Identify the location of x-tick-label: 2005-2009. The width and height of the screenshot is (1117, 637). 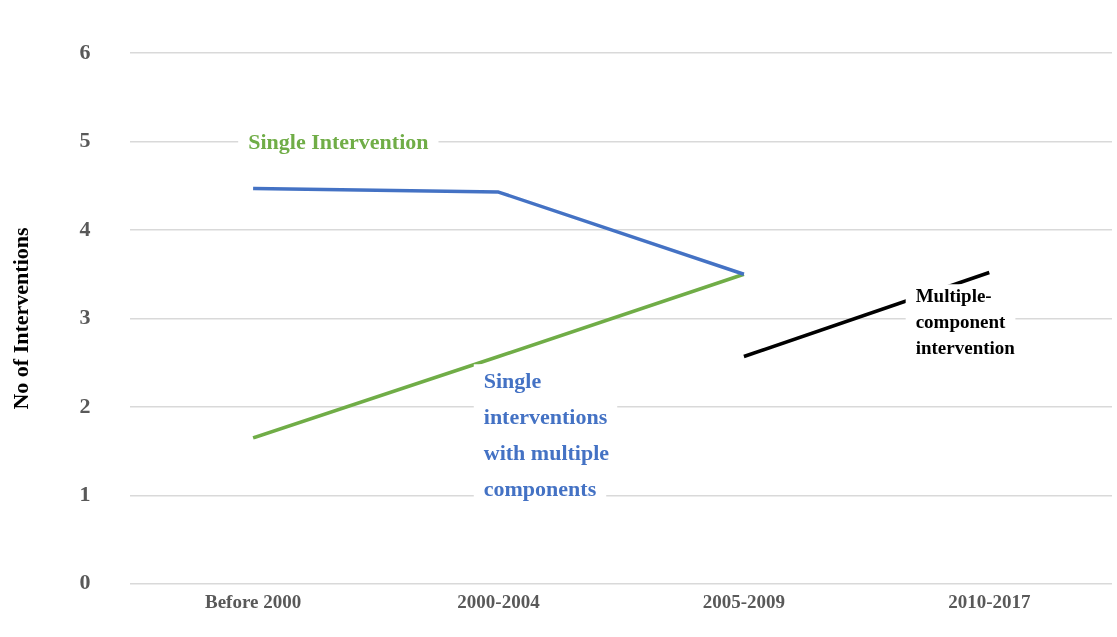
(744, 602).